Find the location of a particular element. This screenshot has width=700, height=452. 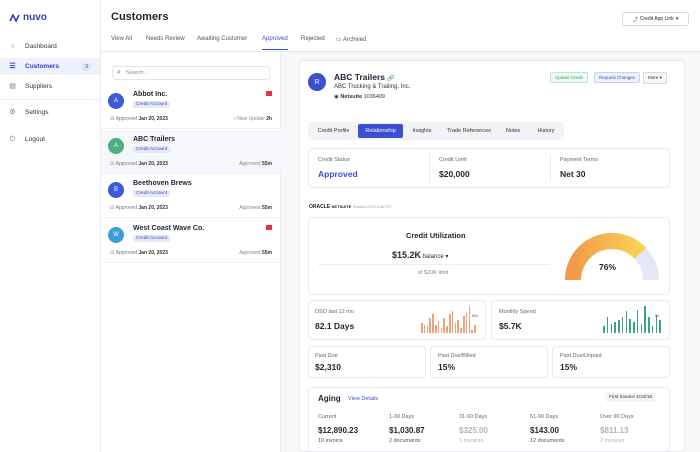

aging-column-label: Over 90 Days is located at coordinates (617, 417).